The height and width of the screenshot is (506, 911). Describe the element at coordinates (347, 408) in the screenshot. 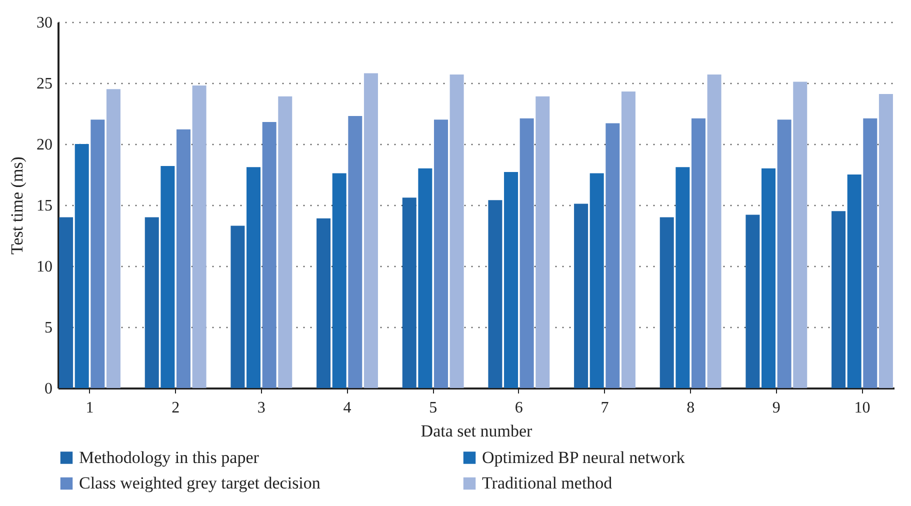

I see `x-tick-label: 4` at that location.